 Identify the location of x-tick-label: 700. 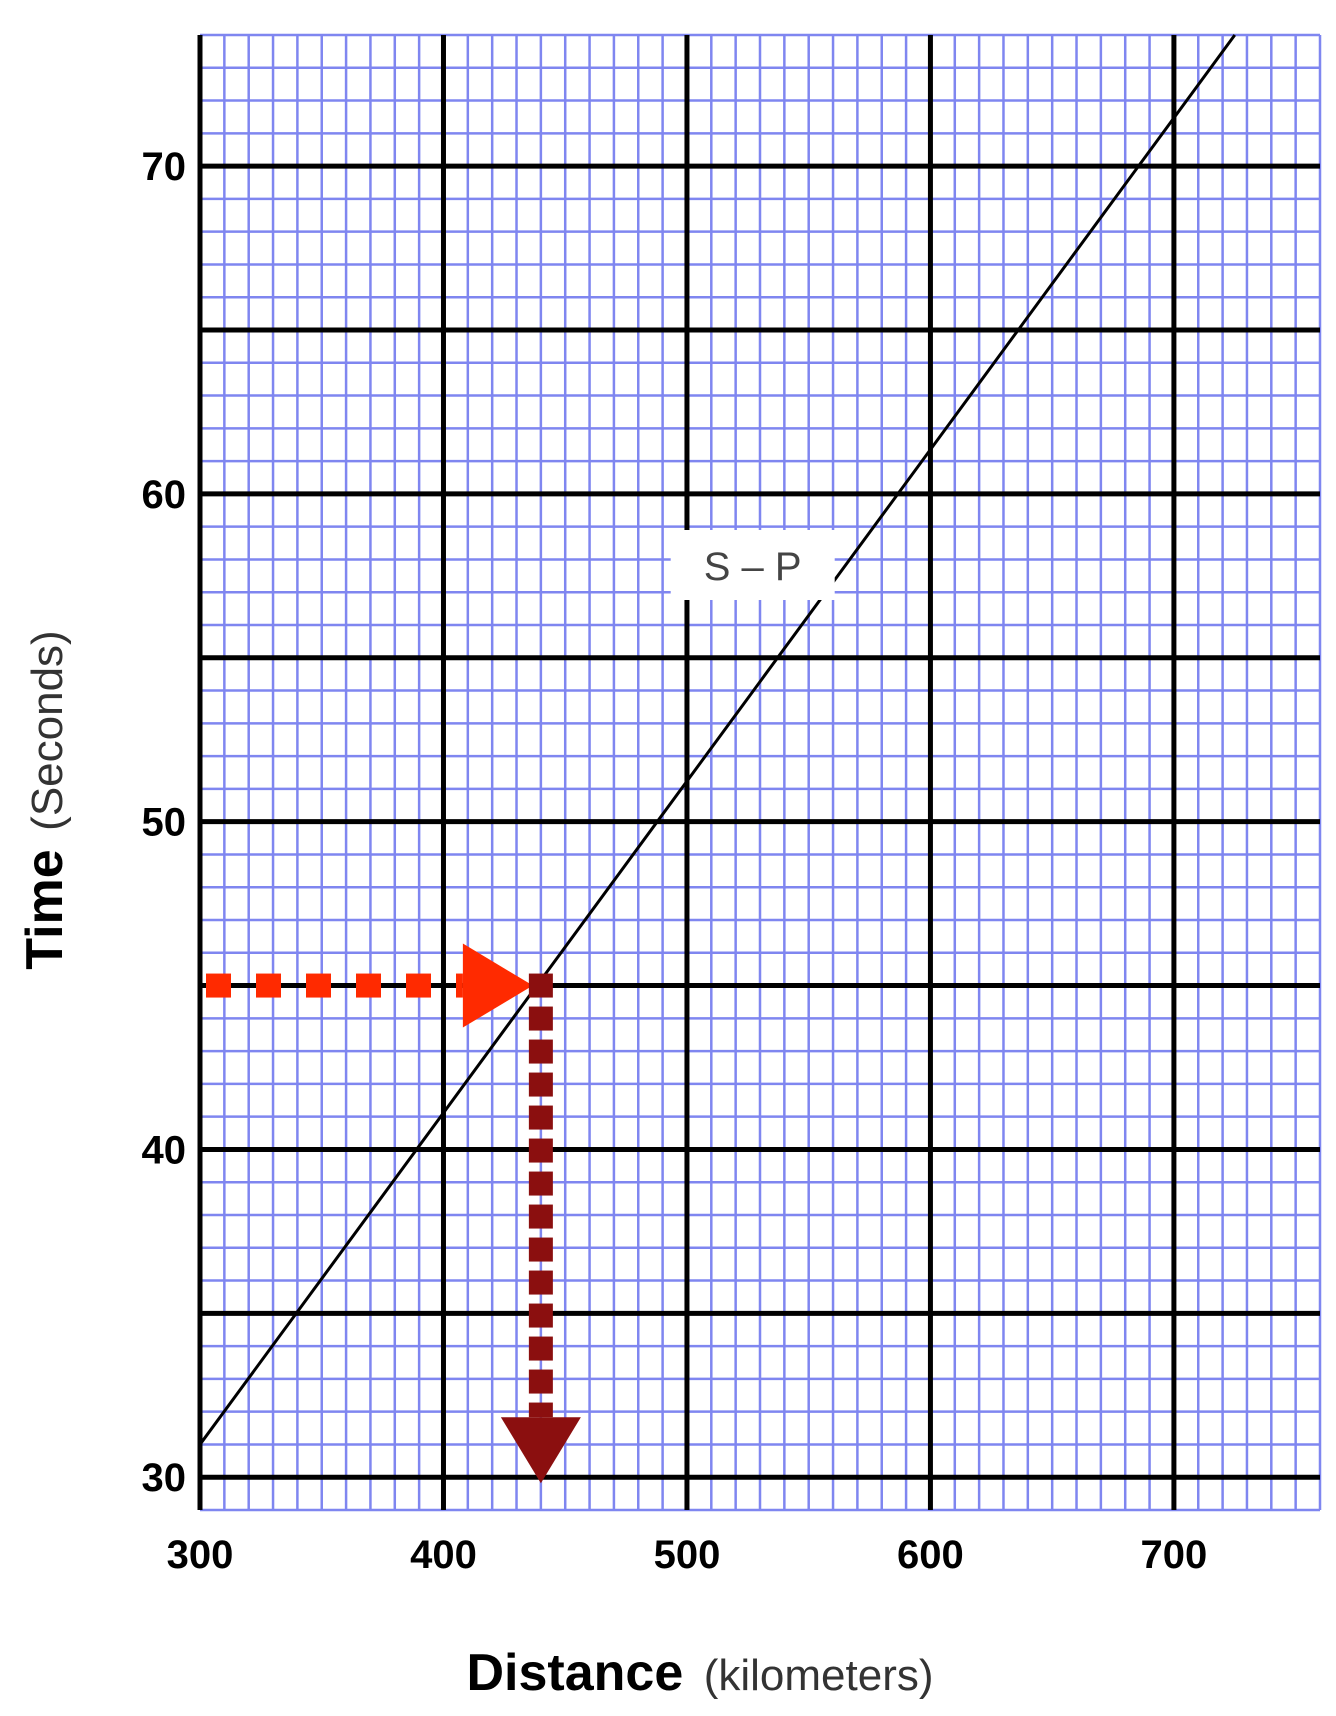
(1174, 1555).